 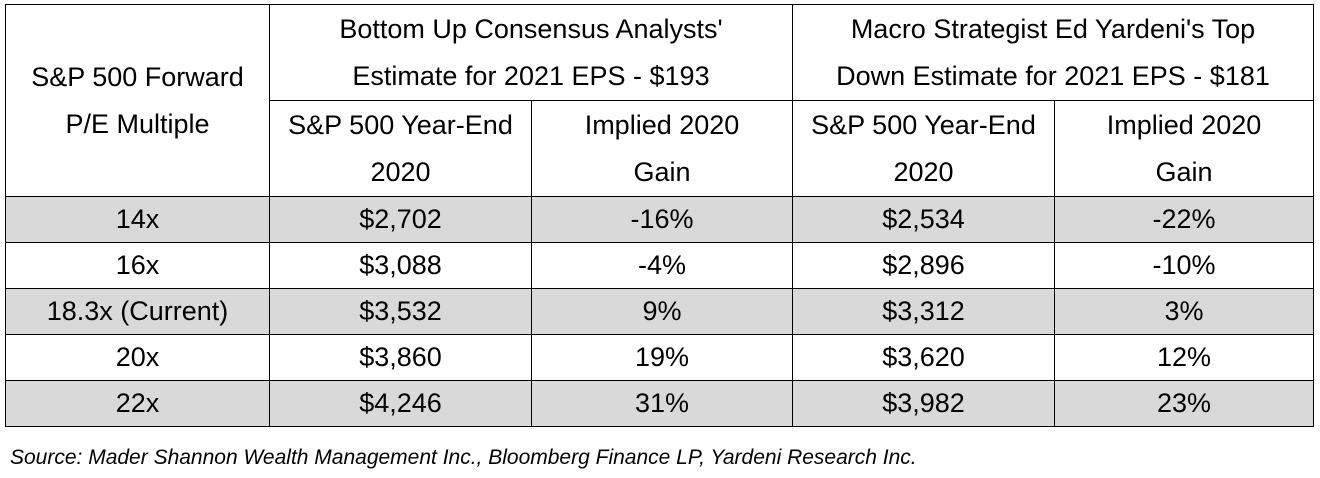 I want to click on consensus-year-end-cell: $2,702, so click(x=400, y=219).